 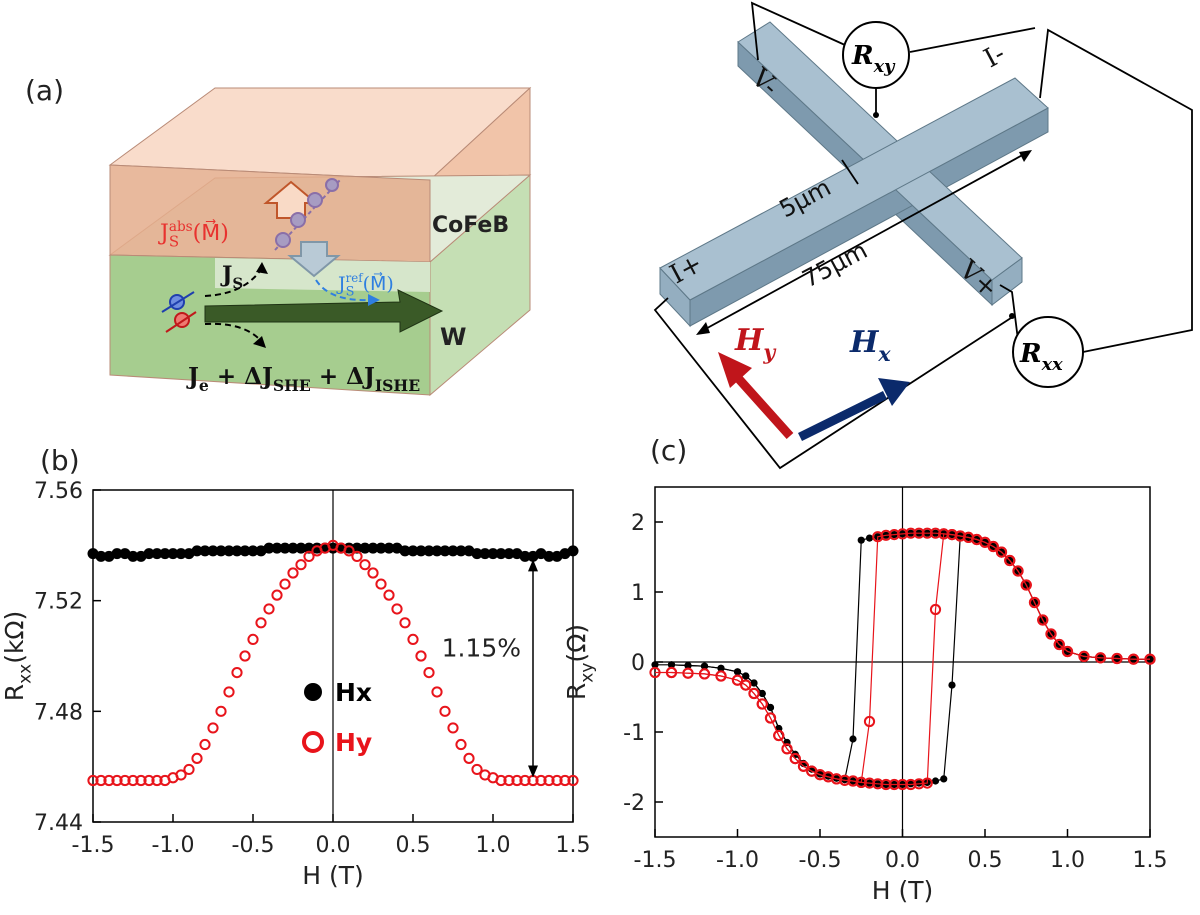 I want to click on current-label-part: SHE, so click(x=292, y=385).